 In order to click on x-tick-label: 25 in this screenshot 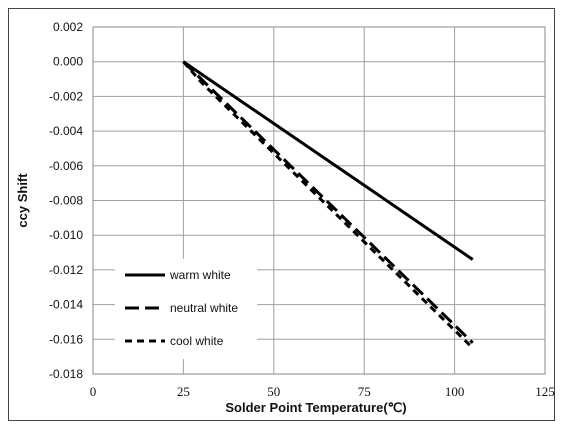, I will do `click(183, 391)`.